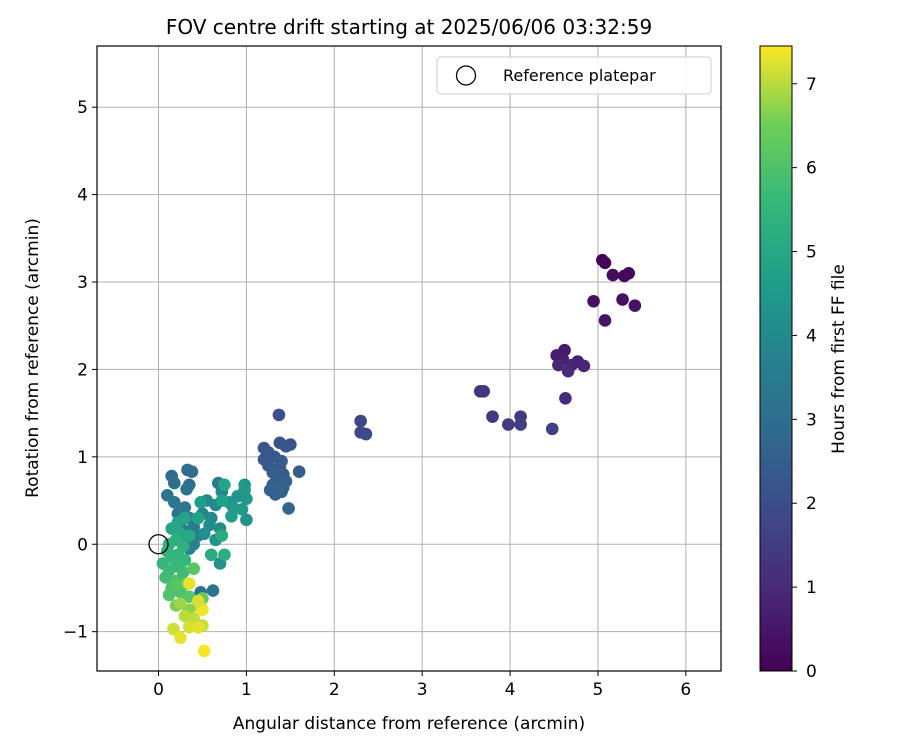  What do you see at coordinates (82, 458) in the screenshot?
I see `y-tick-label: 1` at bounding box center [82, 458].